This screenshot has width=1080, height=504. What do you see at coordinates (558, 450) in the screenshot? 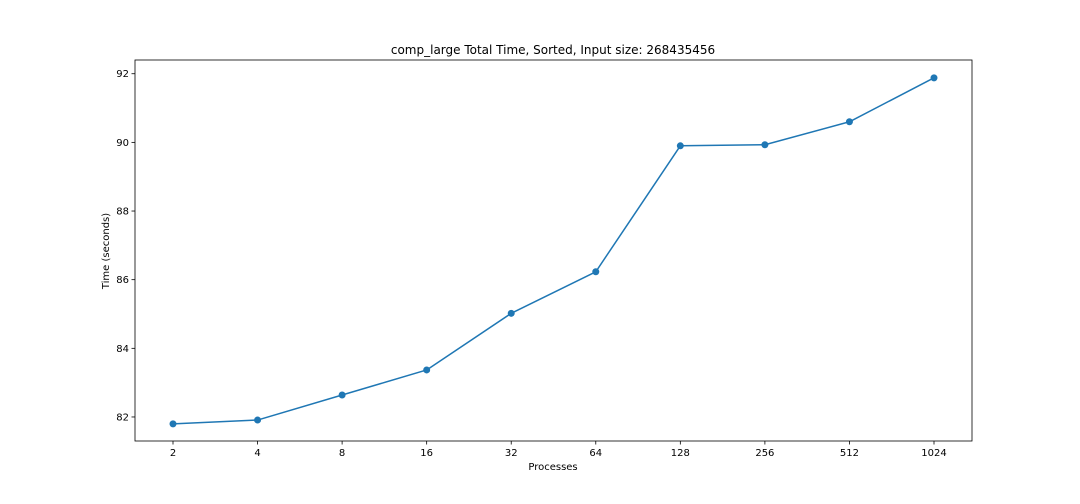
I see `x-axis: 2 4 8 16 32 64 128 256 512 1024` at bounding box center [558, 450].